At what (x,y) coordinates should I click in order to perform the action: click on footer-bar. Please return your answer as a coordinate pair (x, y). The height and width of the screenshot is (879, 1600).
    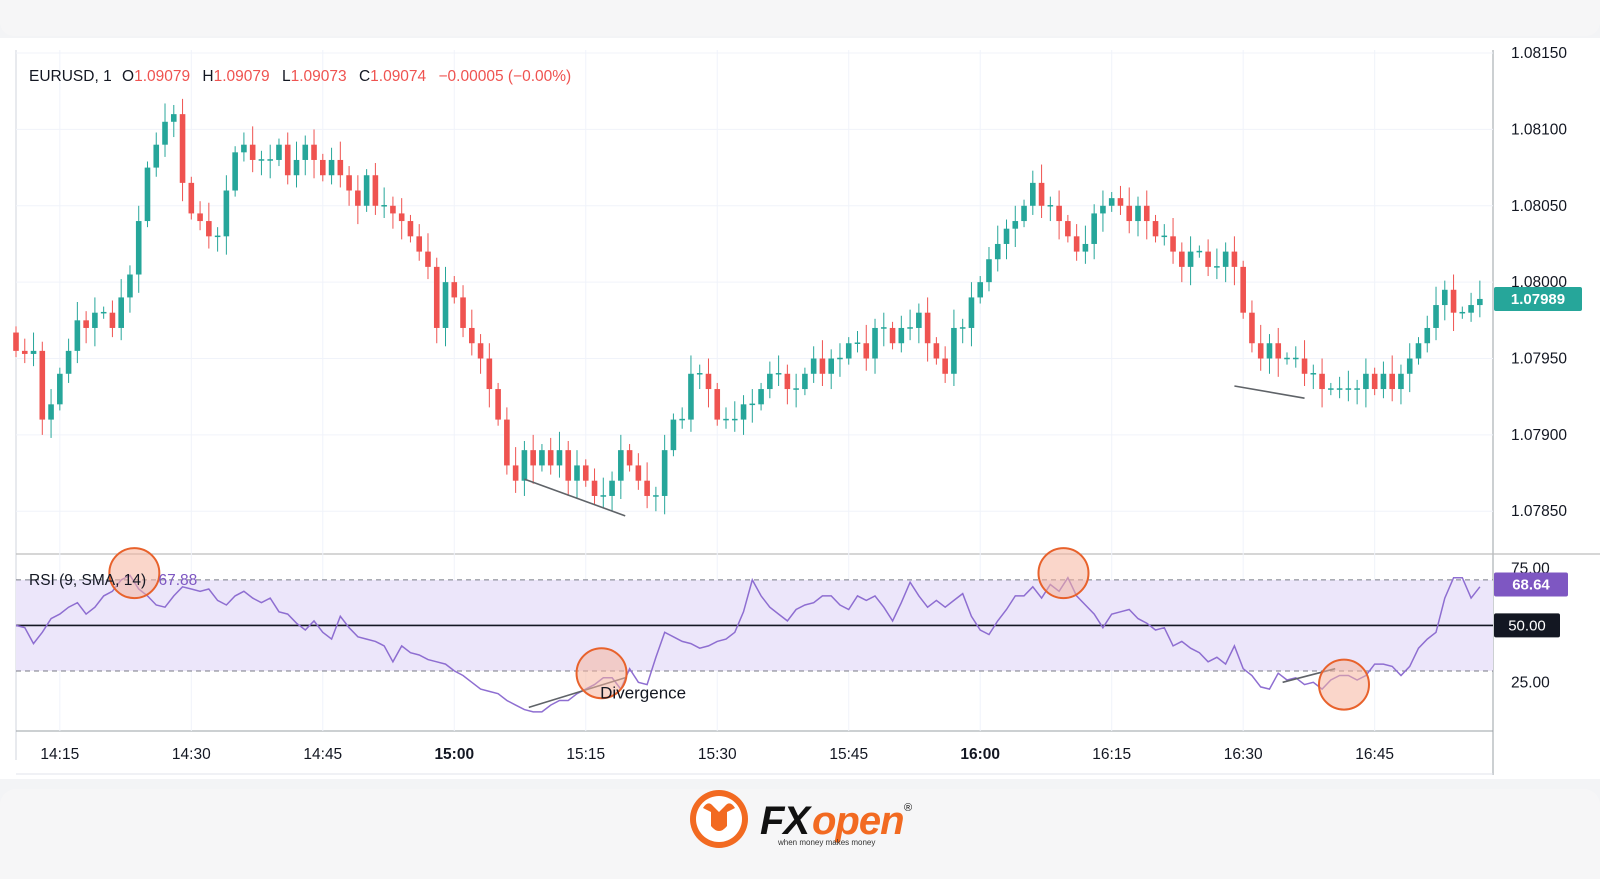
    Looking at the image, I should click on (800, 834).